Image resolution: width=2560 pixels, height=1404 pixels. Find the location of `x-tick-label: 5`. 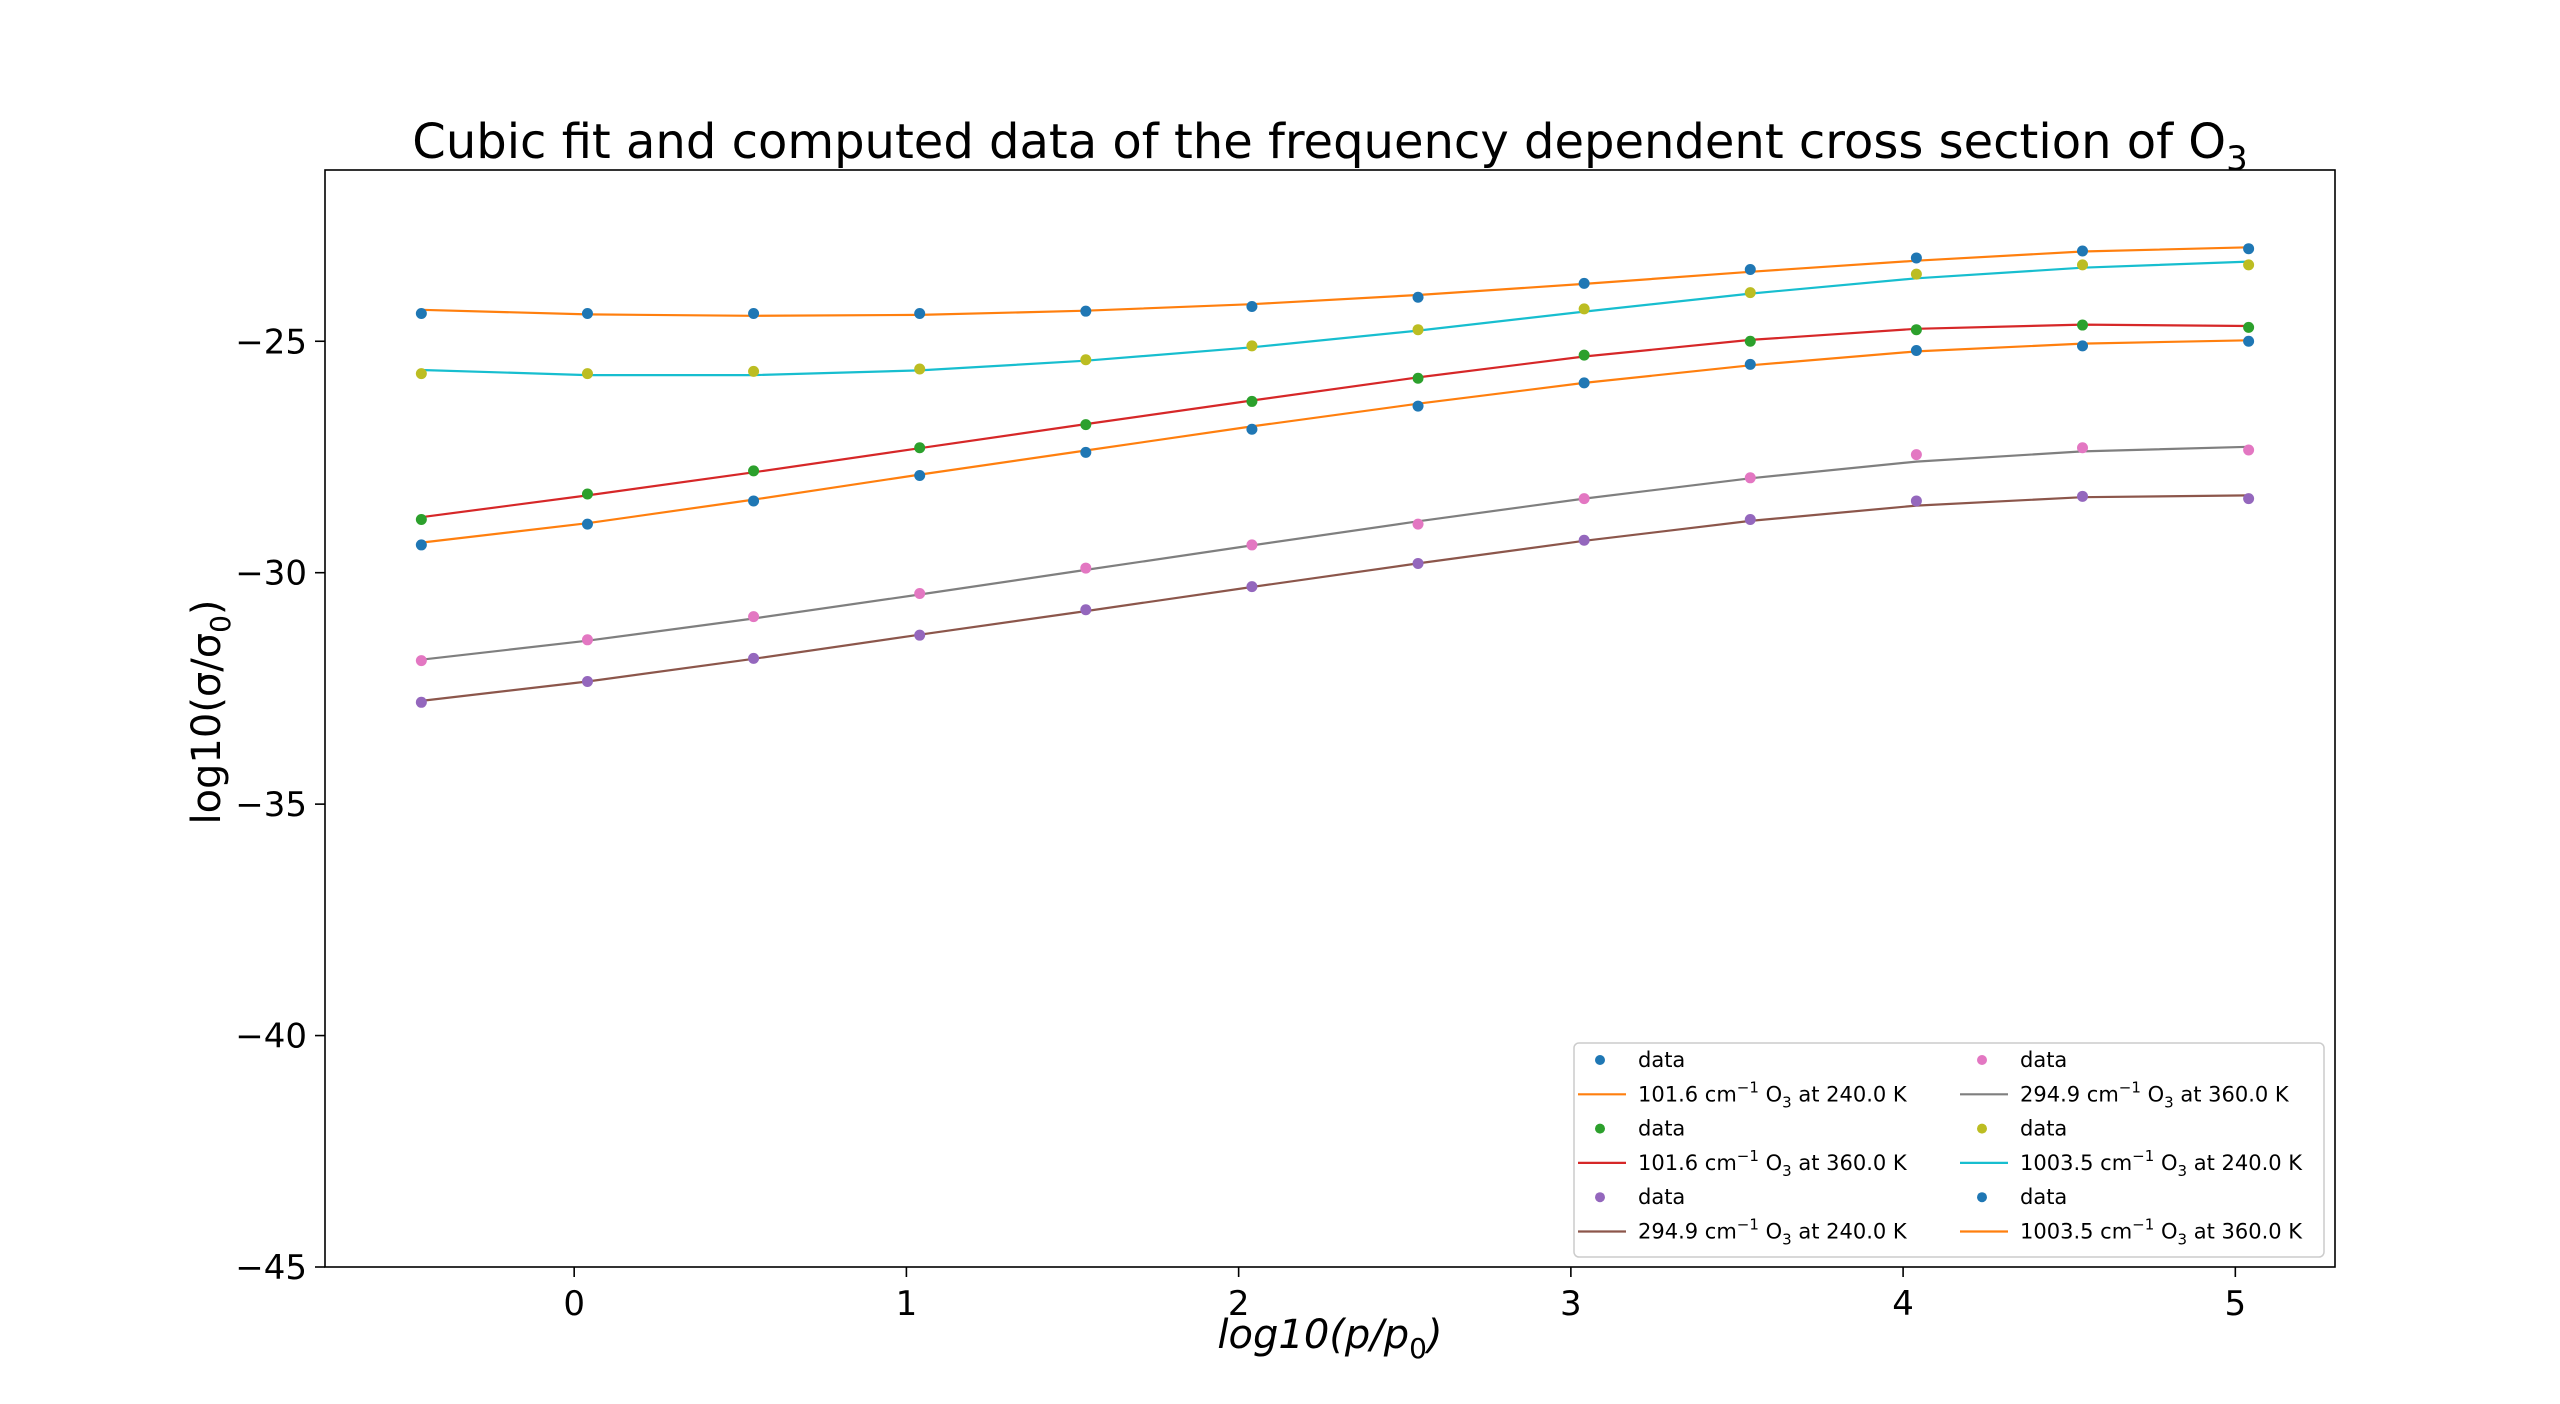

x-tick-label: 5 is located at coordinates (2236, 1304).